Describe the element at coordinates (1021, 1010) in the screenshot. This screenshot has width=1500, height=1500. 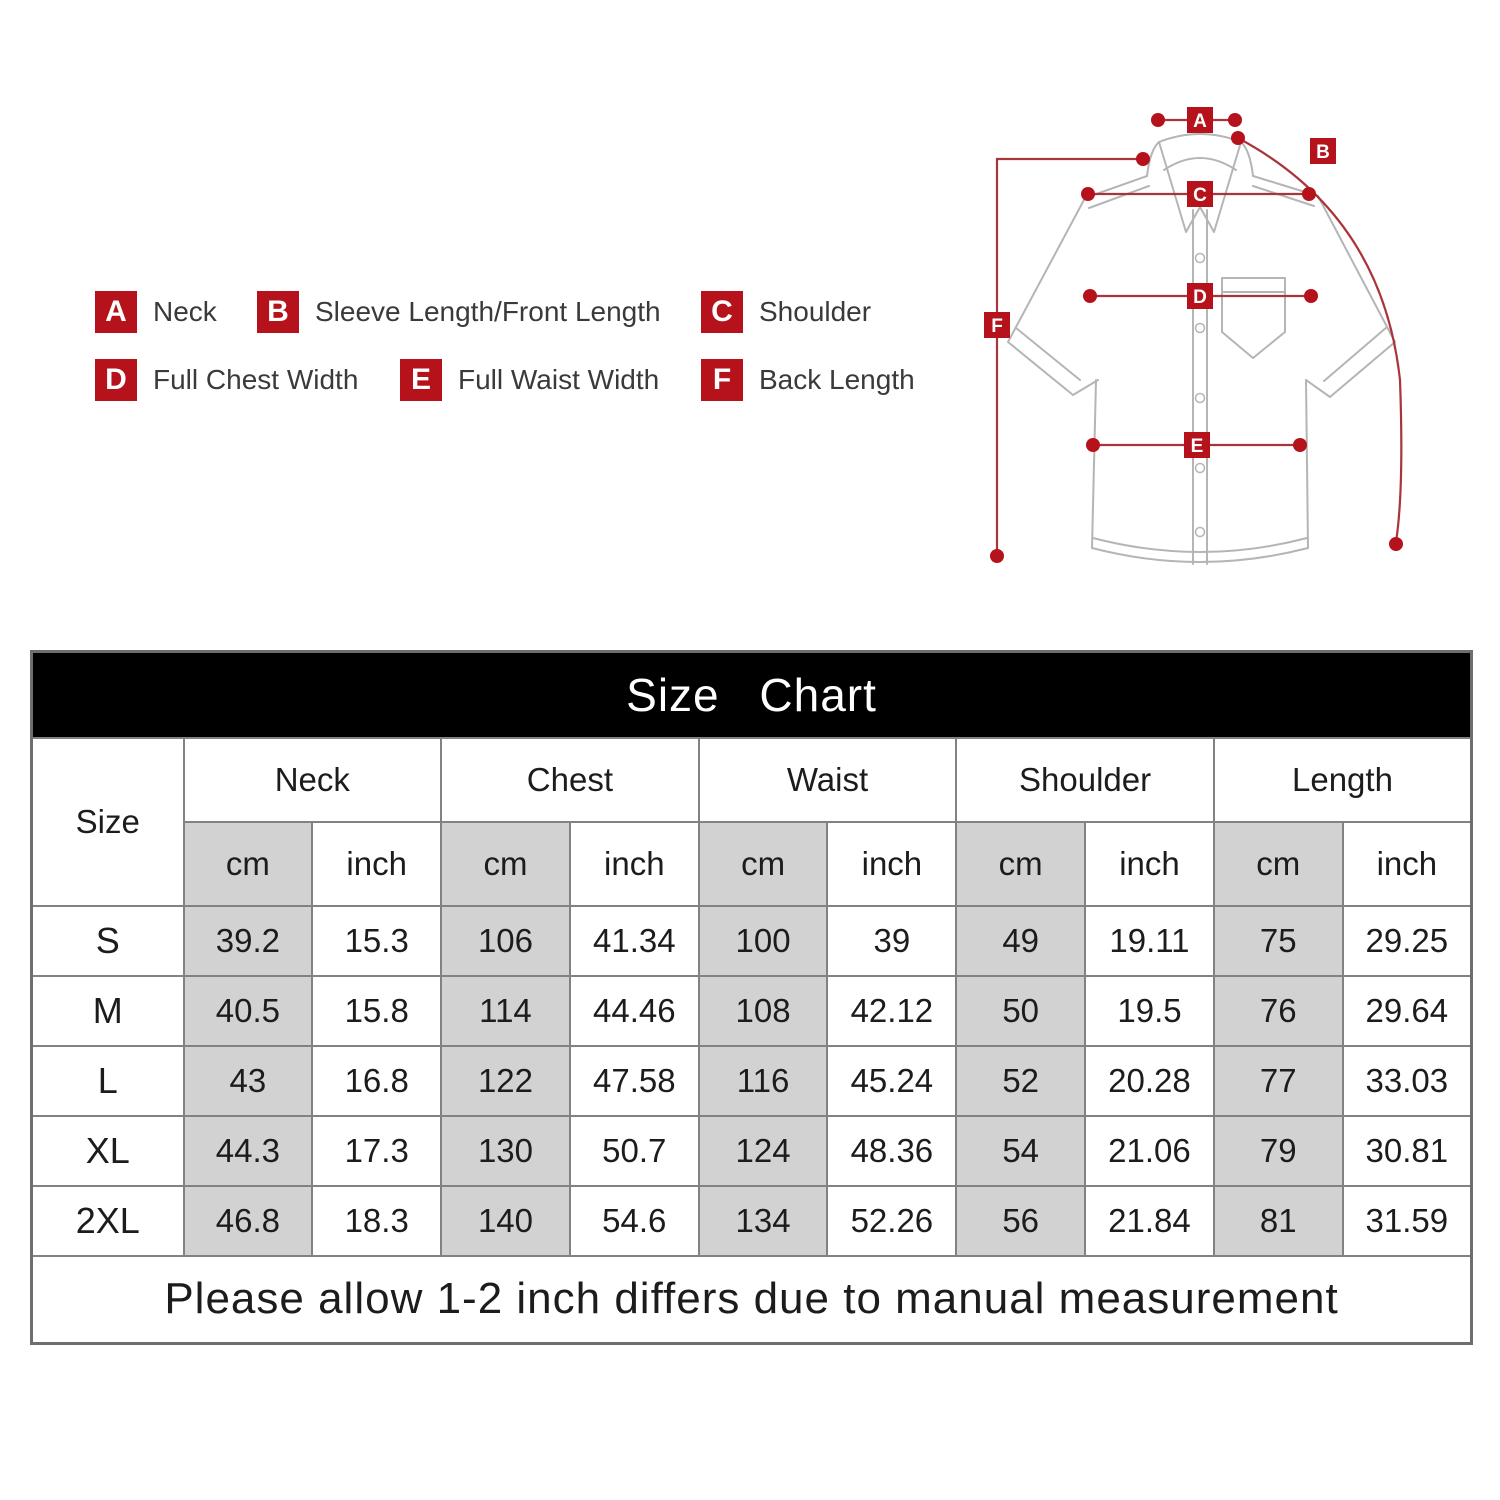
I see `table-cell: 50` at that location.